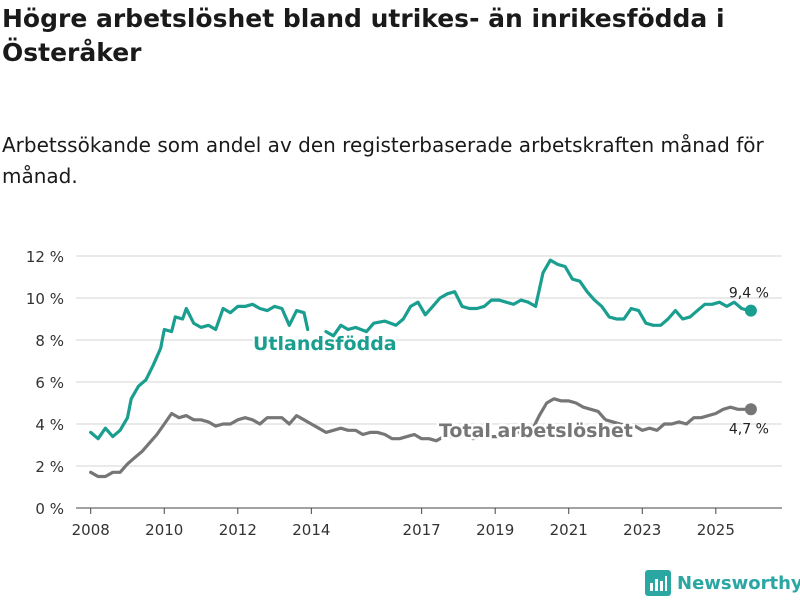 The height and width of the screenshot is (600, 800). What do you see at coordinates (420, 438) in the screenshot?
I see `series-line-total` at bounding box center [420, 438].